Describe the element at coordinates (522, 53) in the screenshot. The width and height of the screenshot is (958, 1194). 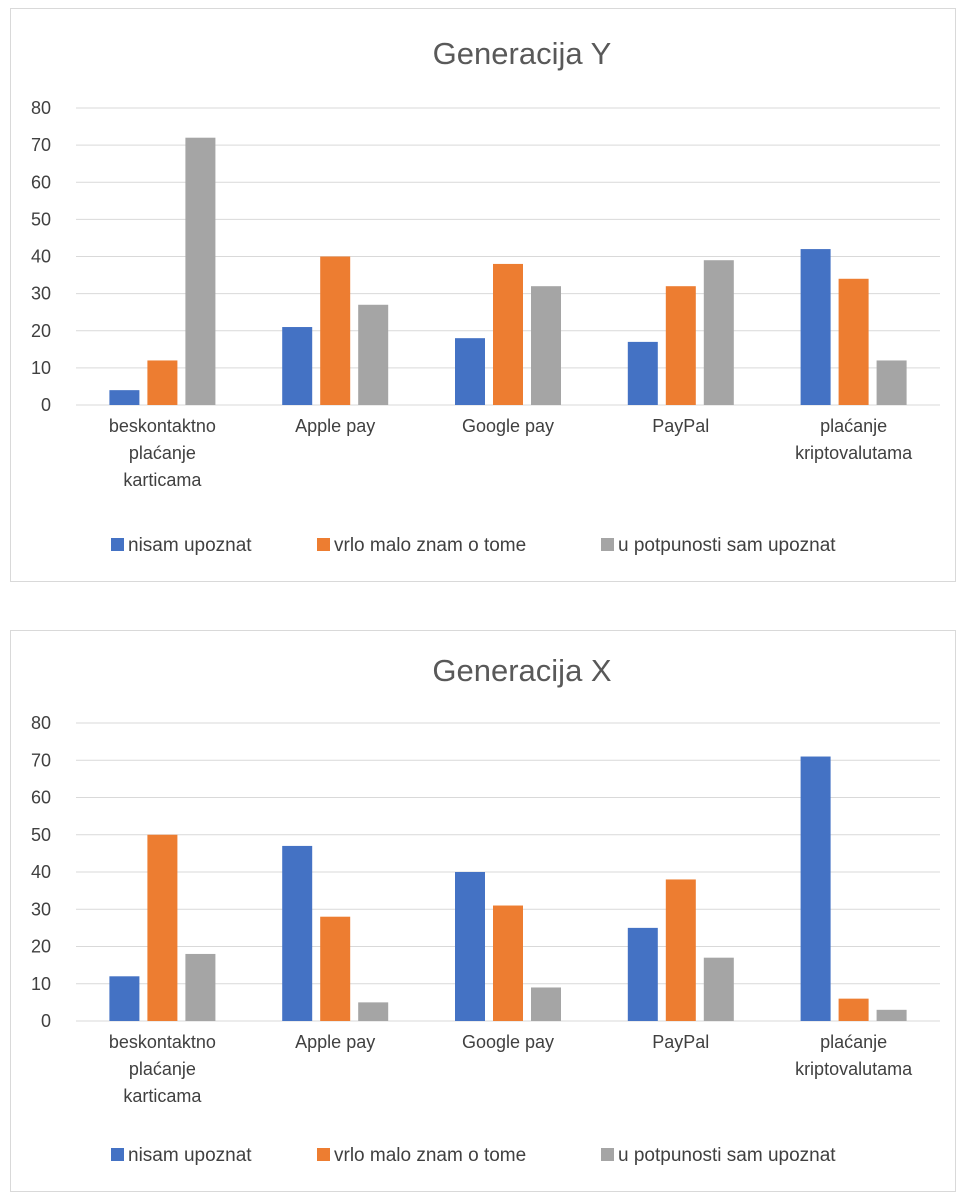
I see `chart-title: Generacija Y` at that location.